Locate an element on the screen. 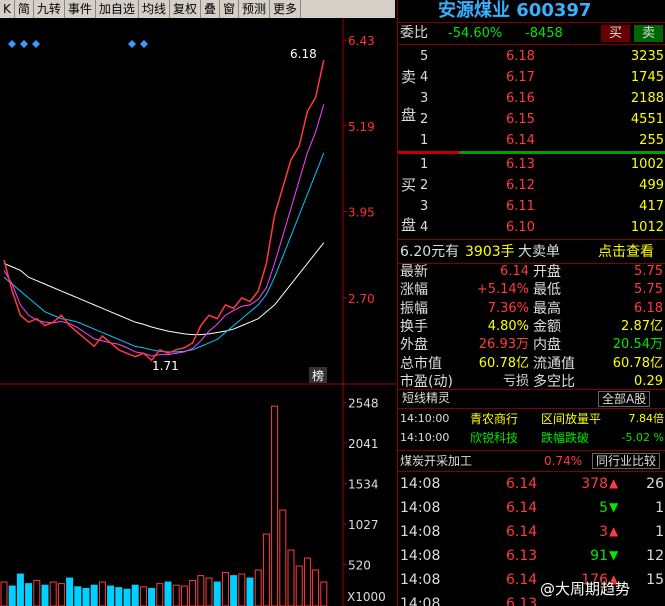  toolbar-button: 加自选 is located at coordinates (117, 9).